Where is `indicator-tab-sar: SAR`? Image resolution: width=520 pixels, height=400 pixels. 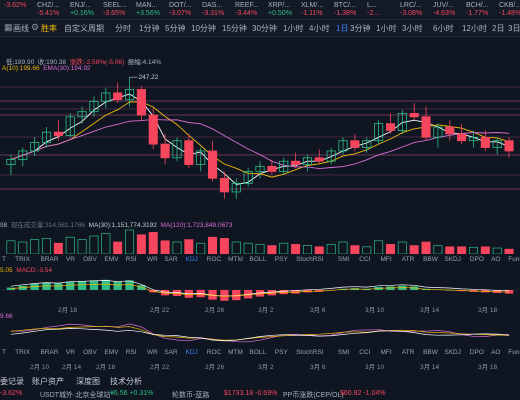
indicator-tab-sar: SAR is located at coordinates (171, 259).